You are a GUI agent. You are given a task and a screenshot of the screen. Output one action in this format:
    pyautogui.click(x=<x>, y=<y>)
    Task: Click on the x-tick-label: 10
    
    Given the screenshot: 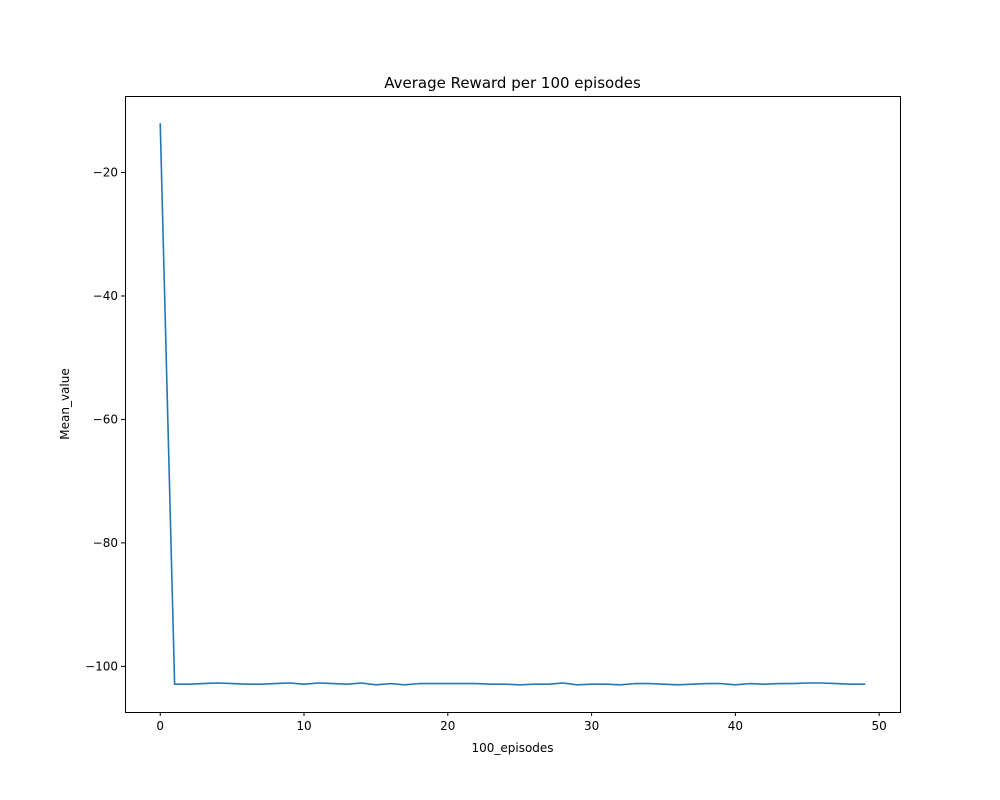 What is the action you would take?
    pyautogui.click(x=303, y=726)
    